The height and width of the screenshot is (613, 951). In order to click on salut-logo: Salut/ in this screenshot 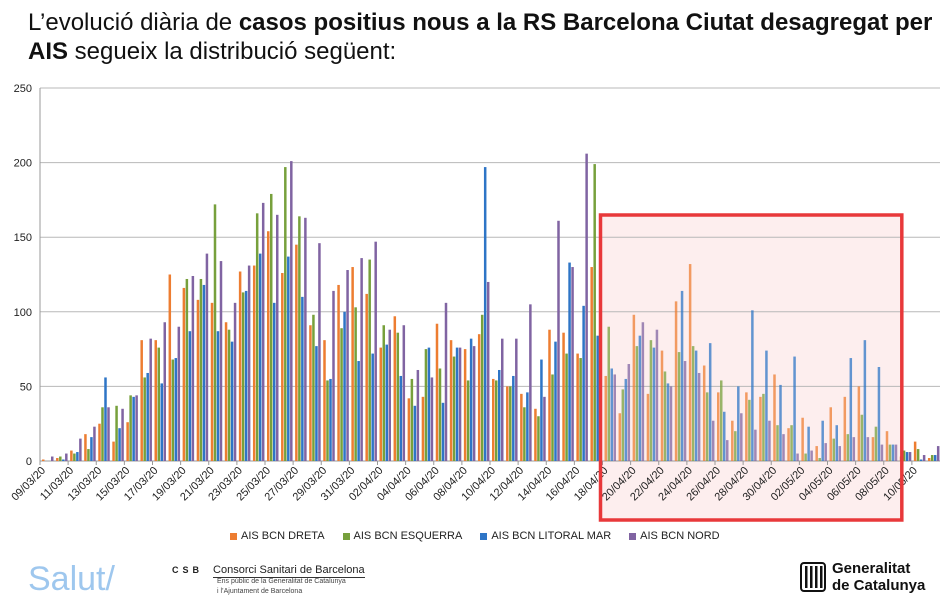, I will do `click(71, 579)`.